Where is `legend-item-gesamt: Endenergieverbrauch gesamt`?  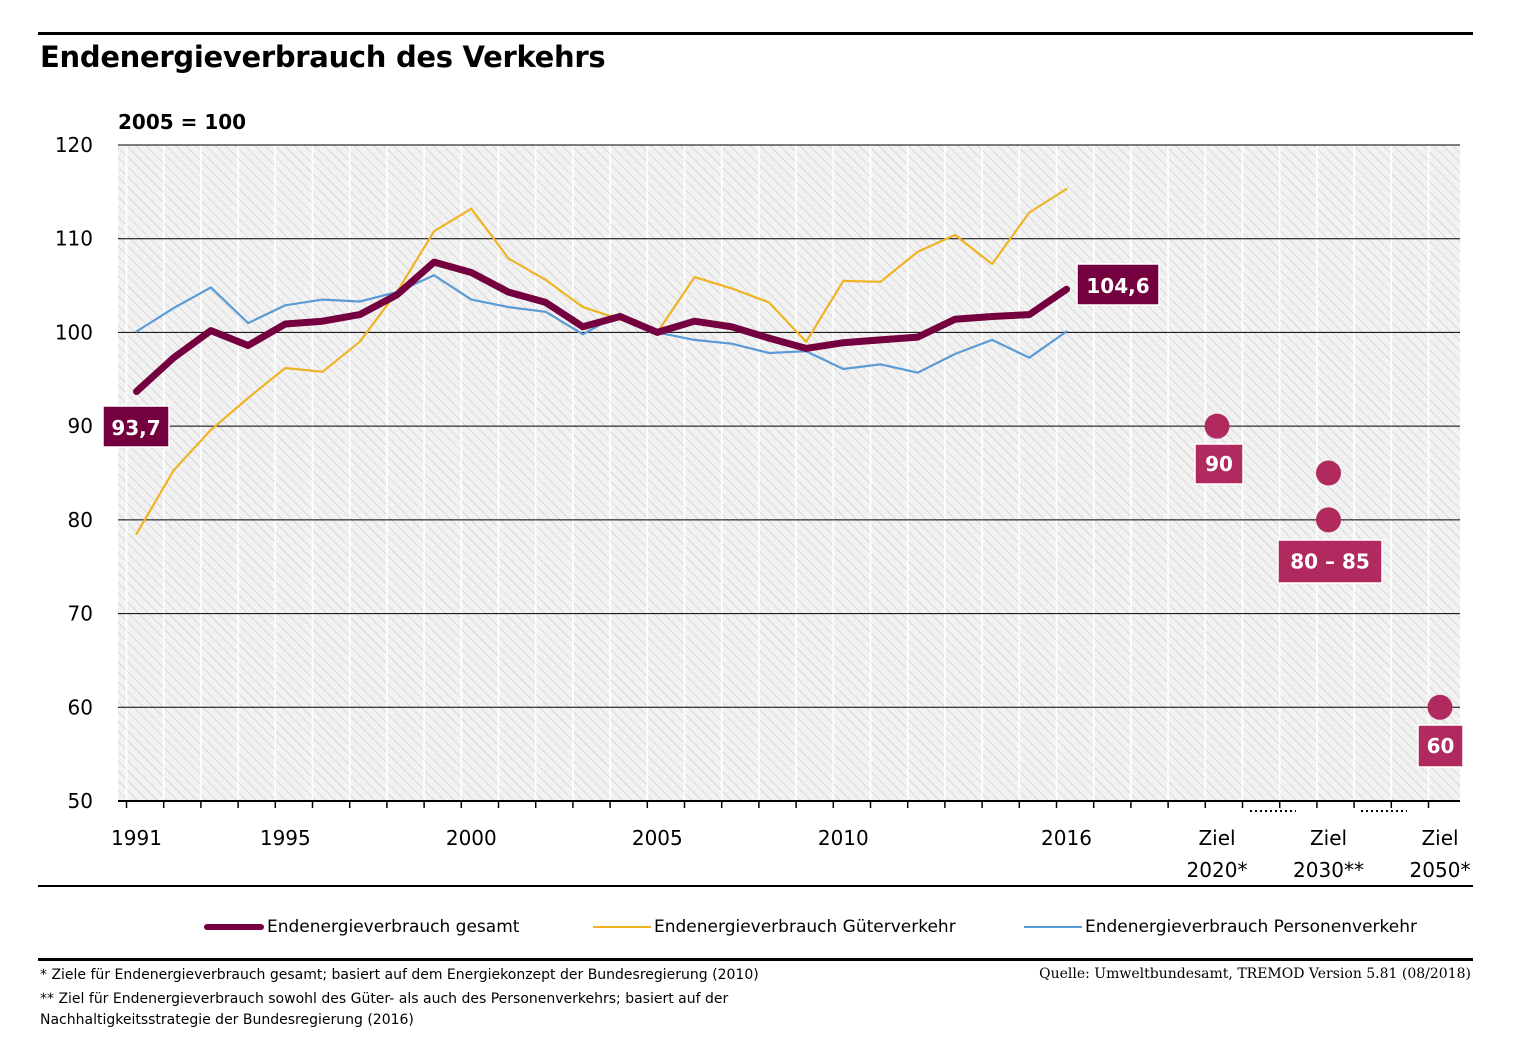 legend-item-gesamt: Endenergieverbrauch gesamt is located at coordinates (361, 927).